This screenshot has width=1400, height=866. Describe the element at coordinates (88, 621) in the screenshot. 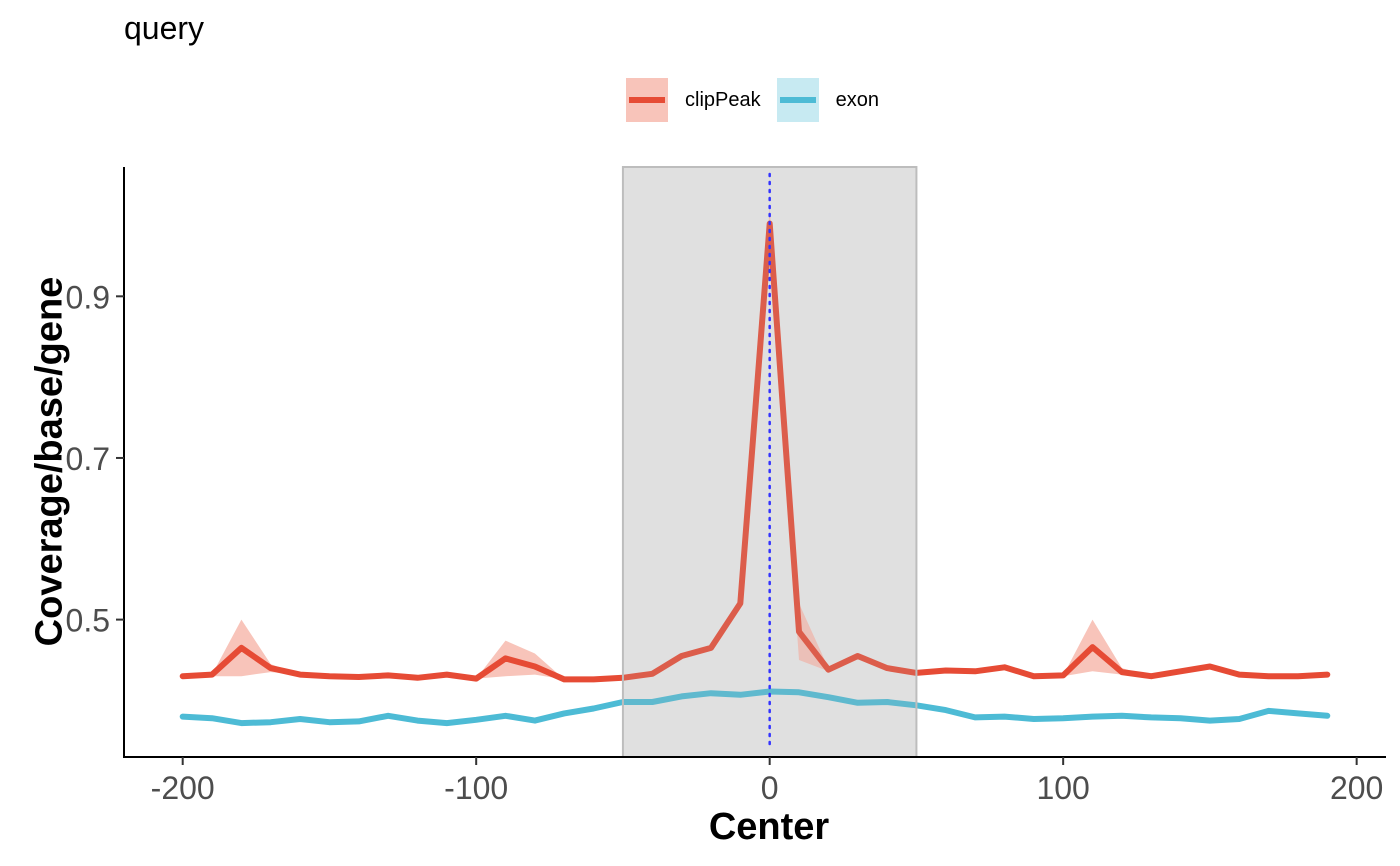

I see `y-tick-label: 0.5` at that location.